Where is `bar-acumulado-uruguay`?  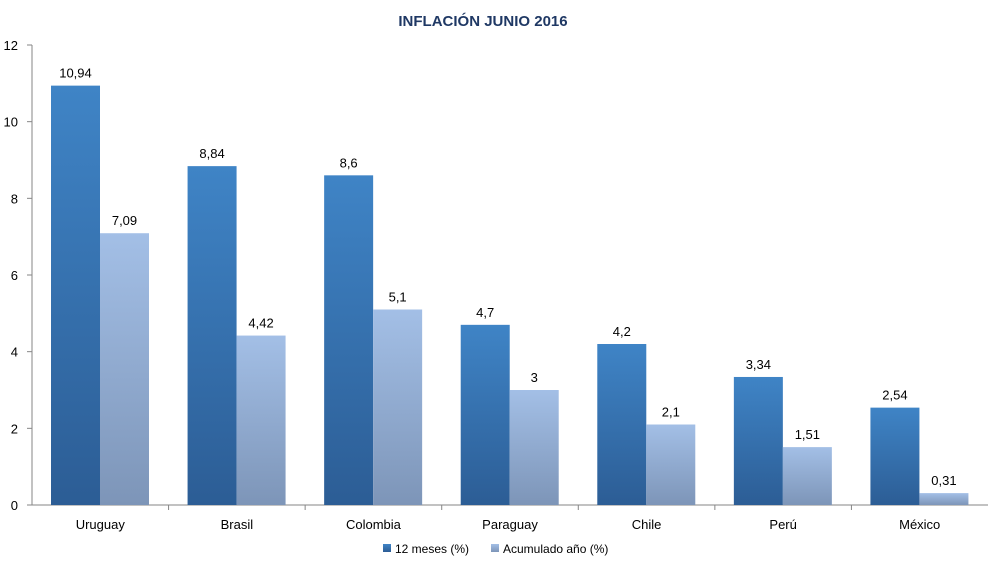
bar-acumulado-uruguay is located at coordinates (124, 369).